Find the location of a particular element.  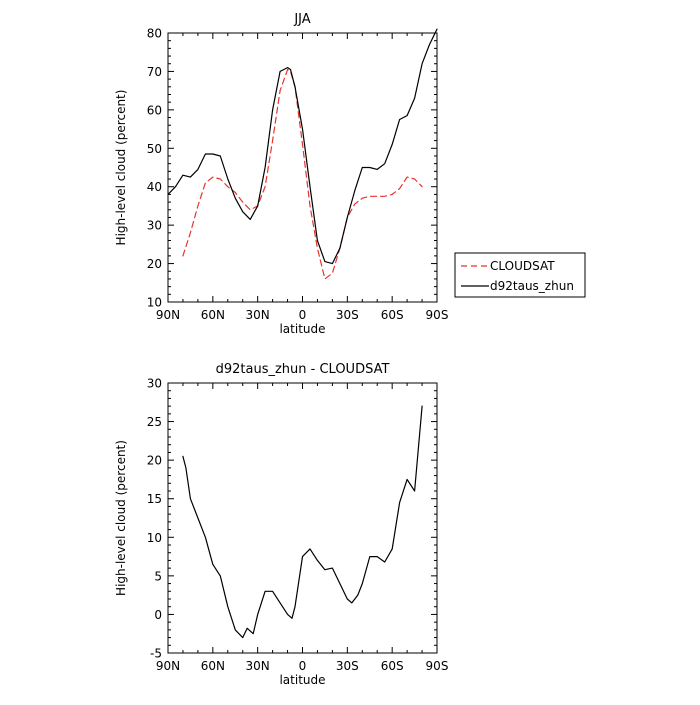

chart-title: d92taus_zhun - CLOUDSAT is located at coordinates (303, 369).